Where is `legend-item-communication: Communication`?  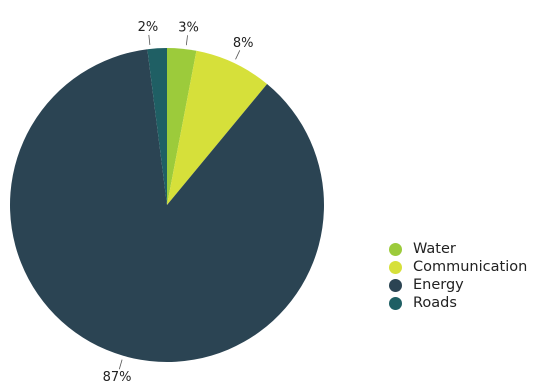
legend-item-communication: Communication is located at coordinates (458, 267).